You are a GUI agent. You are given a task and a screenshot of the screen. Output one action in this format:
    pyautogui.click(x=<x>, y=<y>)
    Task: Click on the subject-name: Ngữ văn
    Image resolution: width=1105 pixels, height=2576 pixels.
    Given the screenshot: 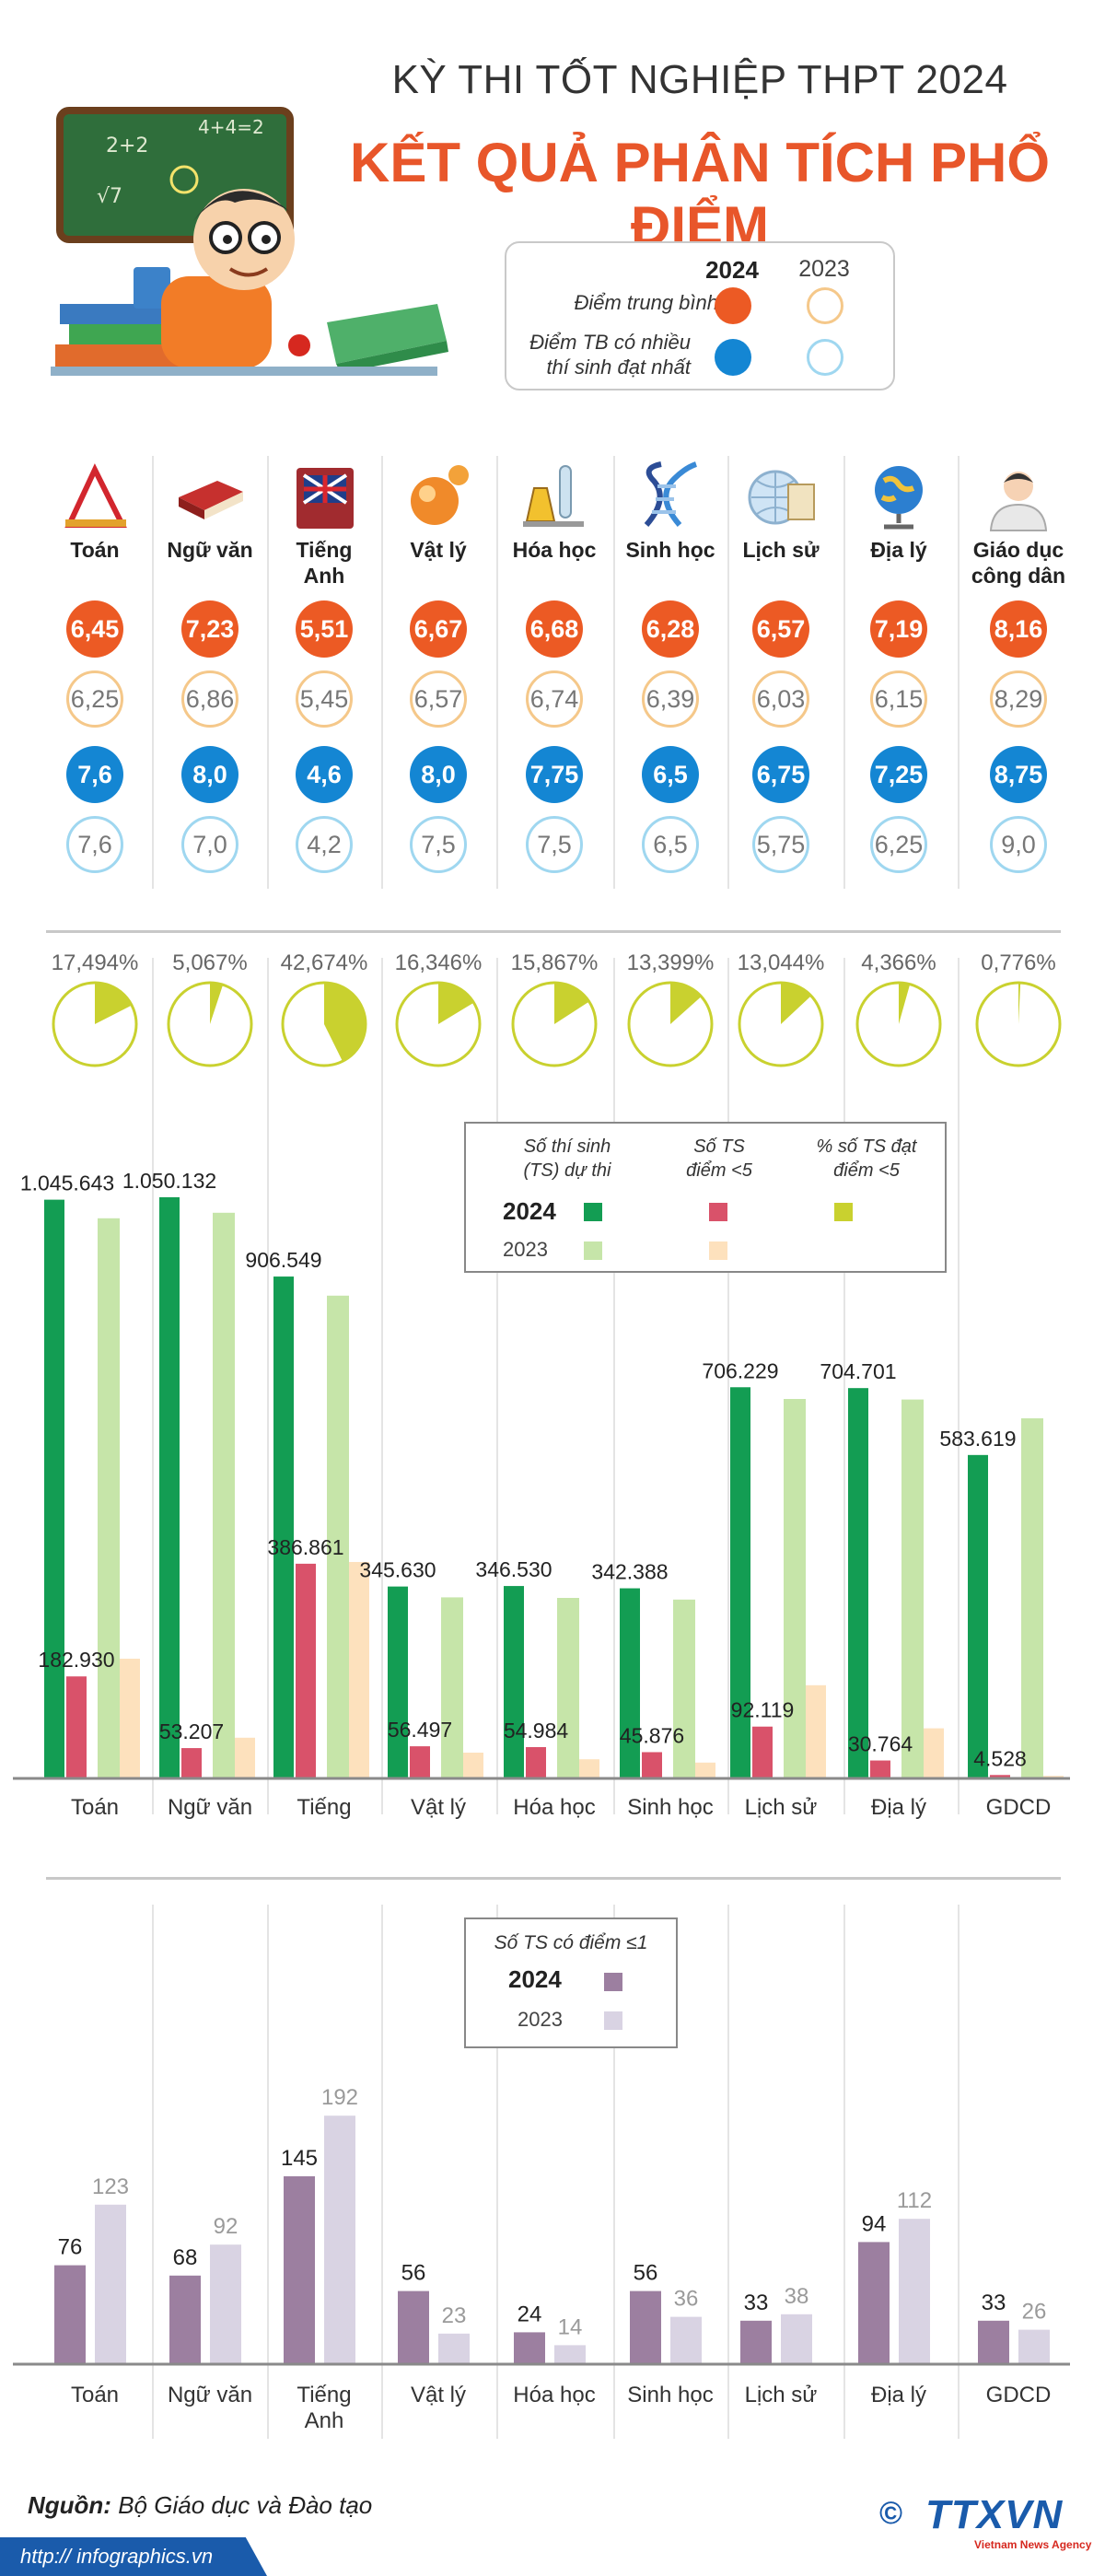 What is the action you would take?
    pyautogui.click(x=210, y=550)
    